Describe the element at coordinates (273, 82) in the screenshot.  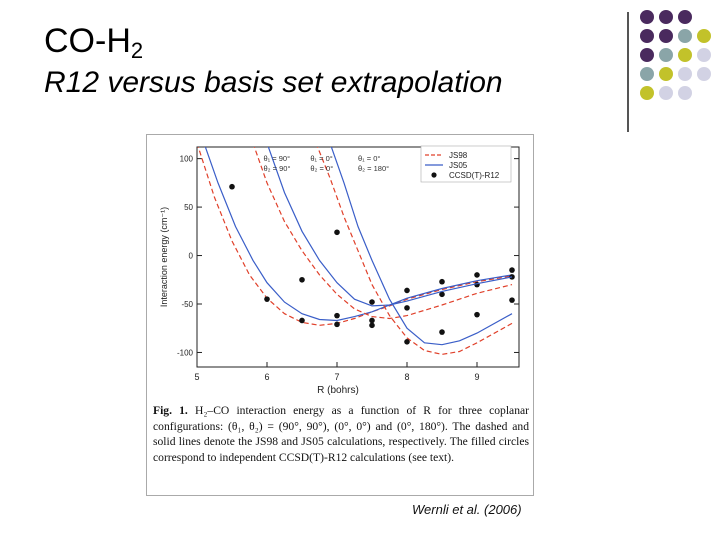
I see `slide-subtitle: R12 versus basis set extrapolation` at that location.